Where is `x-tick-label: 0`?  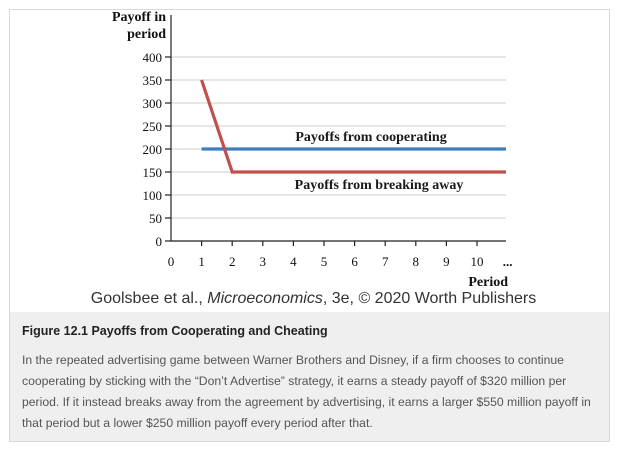 x-tick-label: 0 is located at coordinates (171, 261).